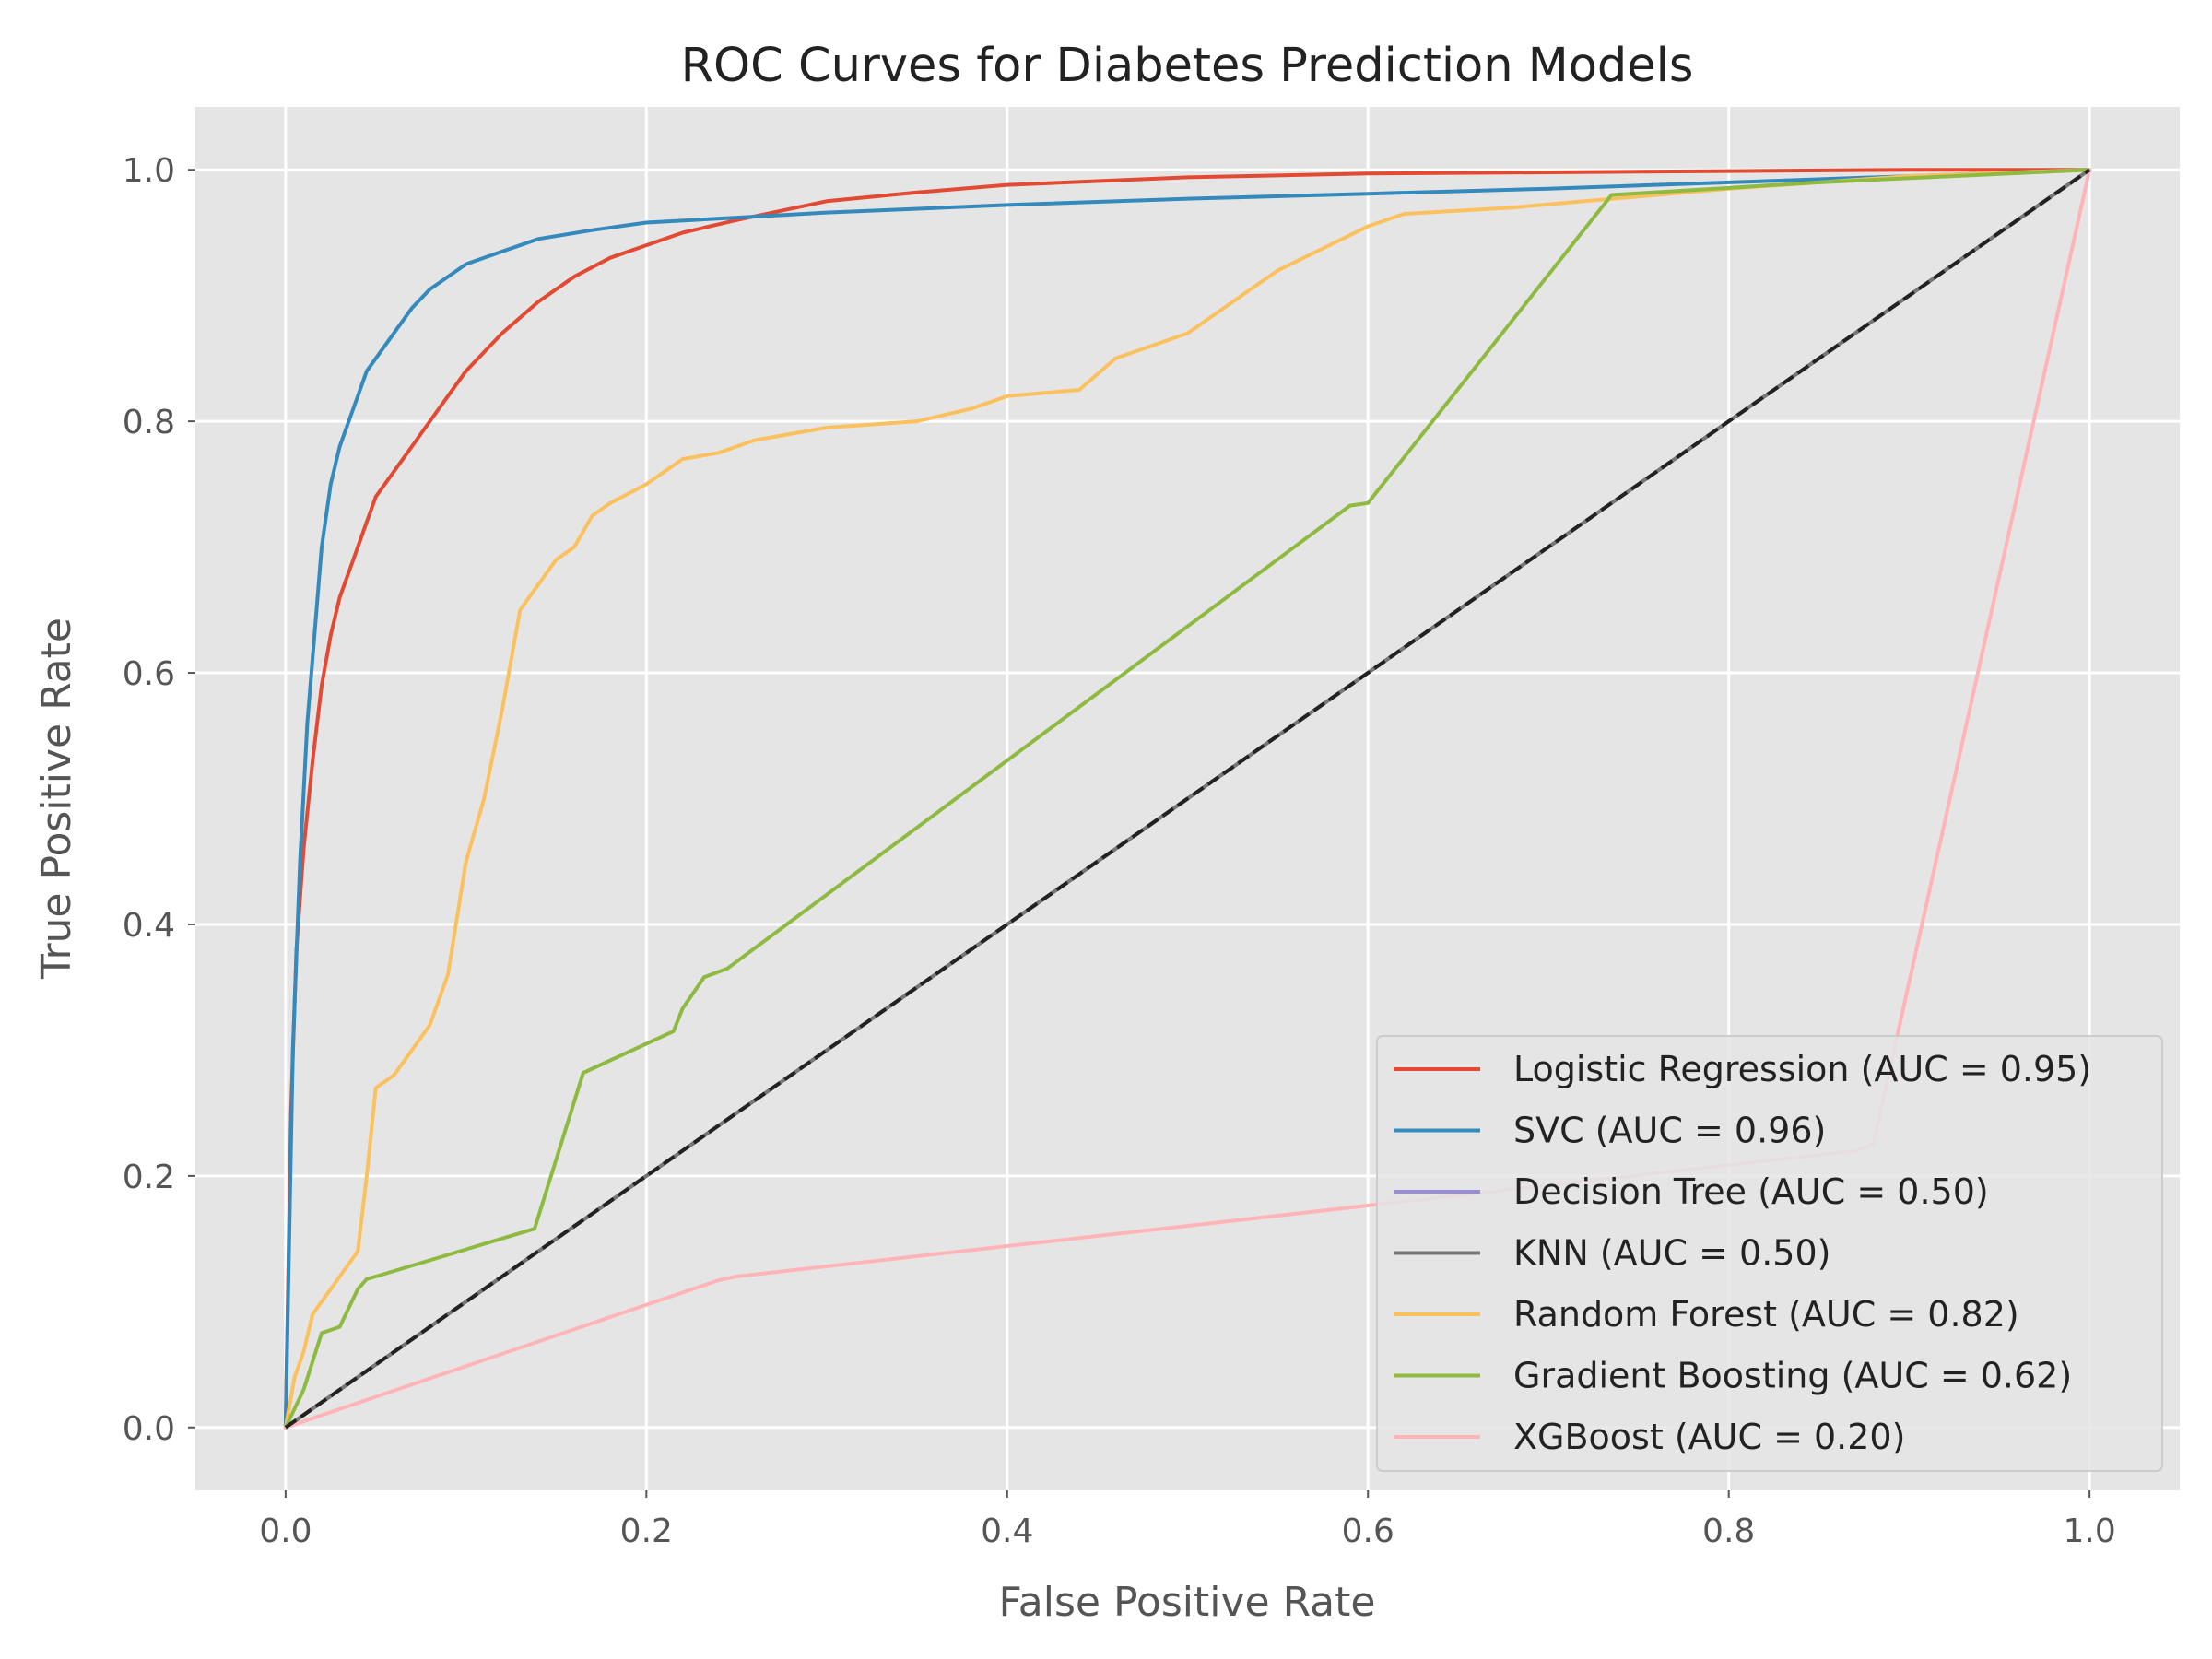 The height and width of the screenshot is (1659, 2212). Describe the element at coordinates (149, 171) in the screenshot. I see `y-tick-label: 1.0` at that location.